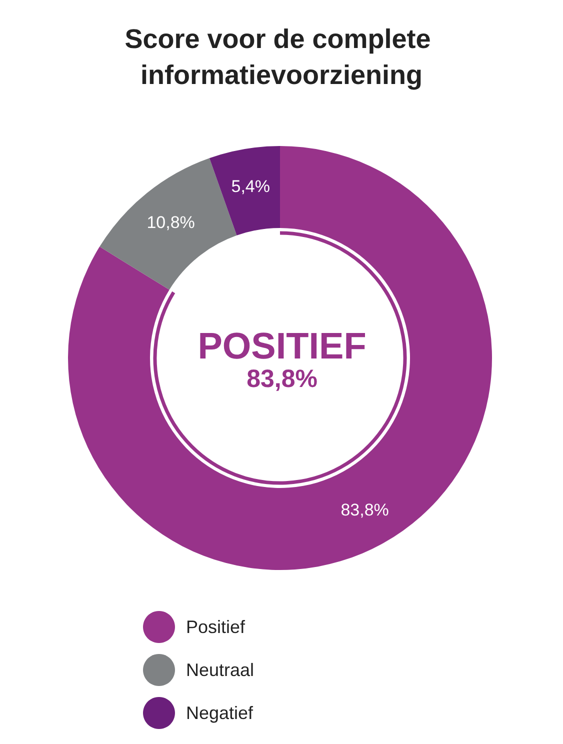  I want to click on text: POSITIEF, so click(282, 346).